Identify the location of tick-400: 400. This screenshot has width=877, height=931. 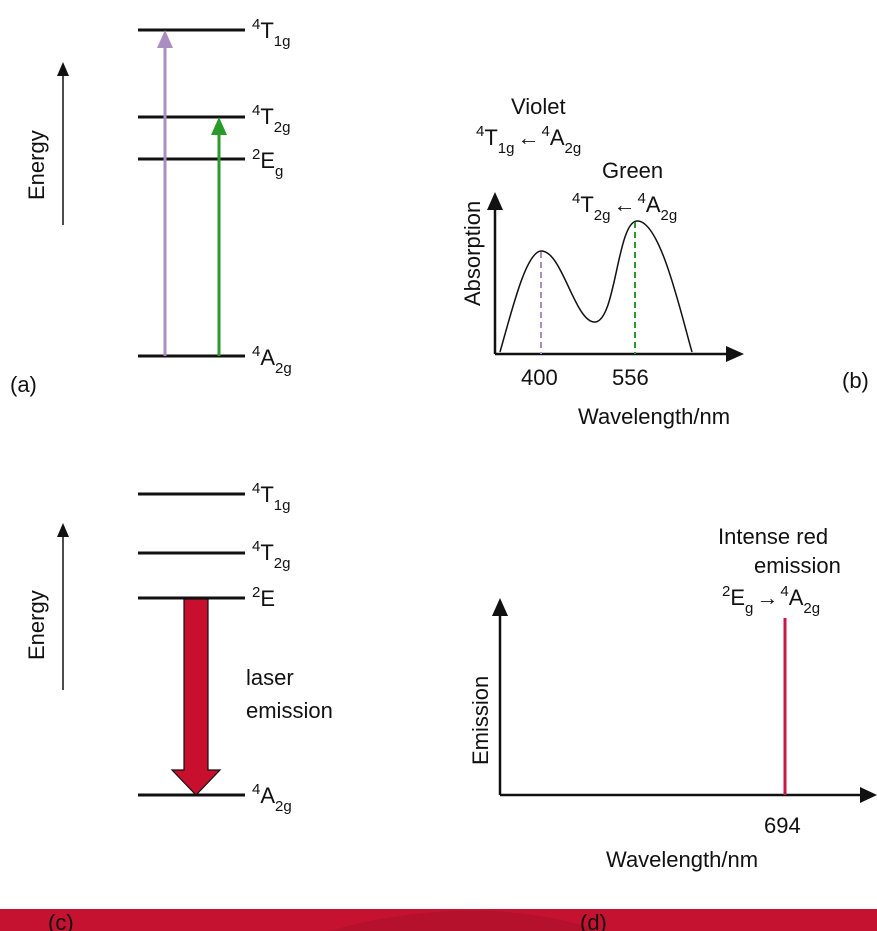
(539, 377).